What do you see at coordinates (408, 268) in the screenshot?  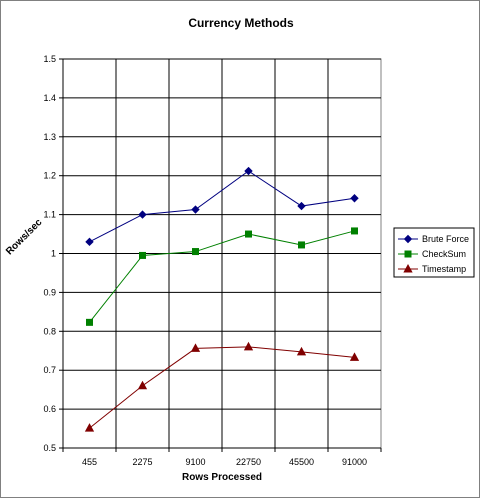 I see `legend-marker-timestamp` at bounding box center [408, 268].